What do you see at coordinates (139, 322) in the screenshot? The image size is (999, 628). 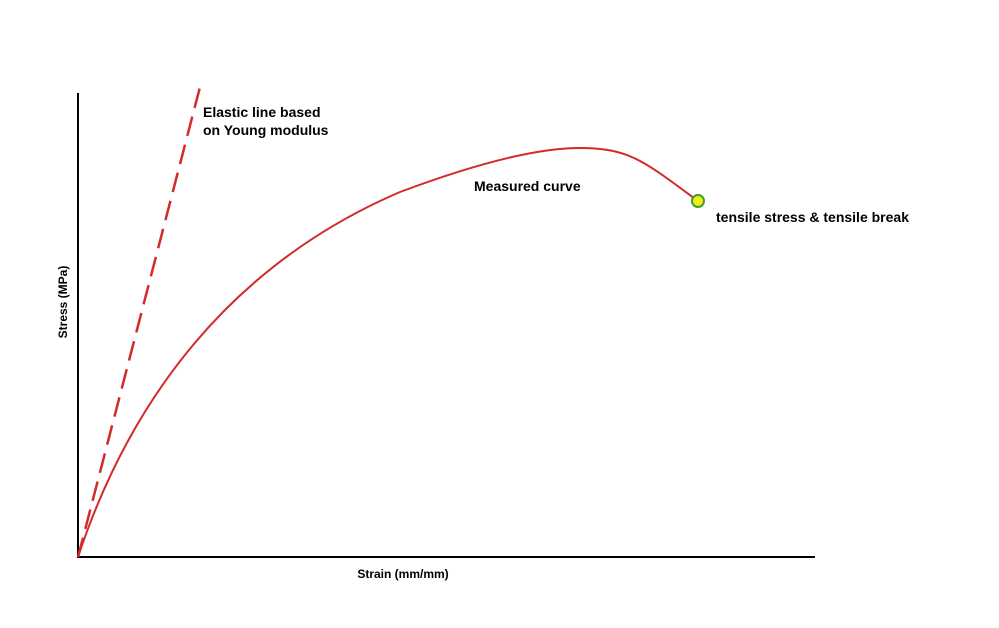 I see `elastic-line` at bounding box center [139, 322].